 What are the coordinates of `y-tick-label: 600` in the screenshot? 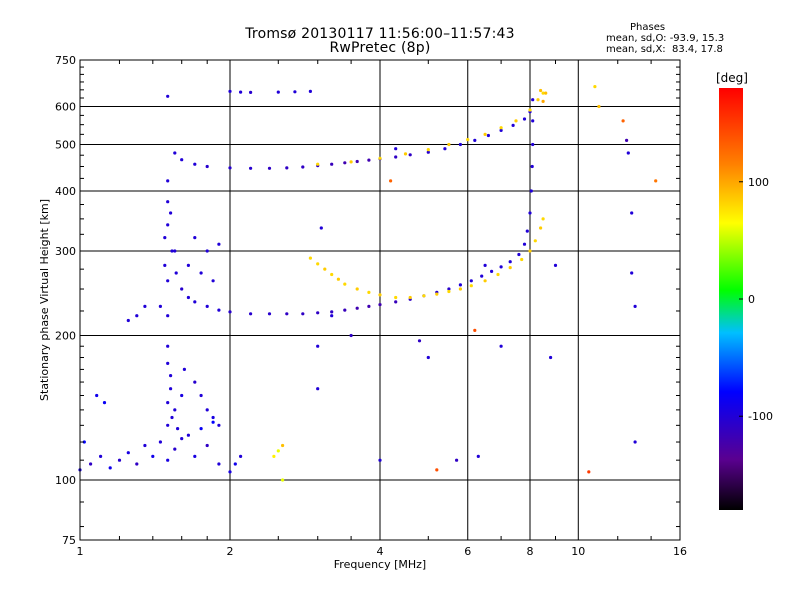 It's located at (65, 107).